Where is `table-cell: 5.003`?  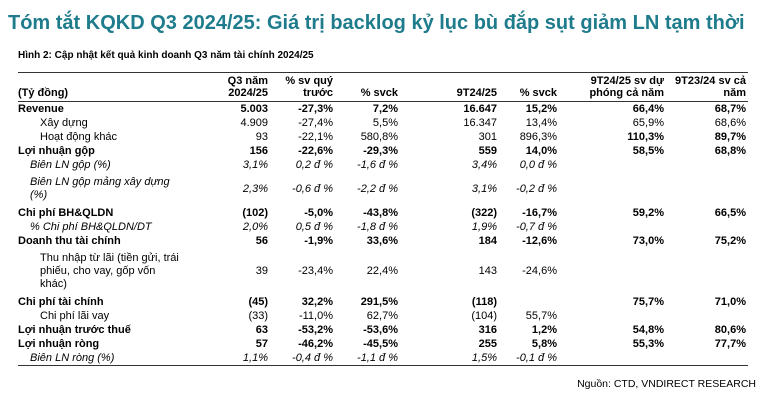
table-cell: 5.003 is located at coordinates (254, 109).